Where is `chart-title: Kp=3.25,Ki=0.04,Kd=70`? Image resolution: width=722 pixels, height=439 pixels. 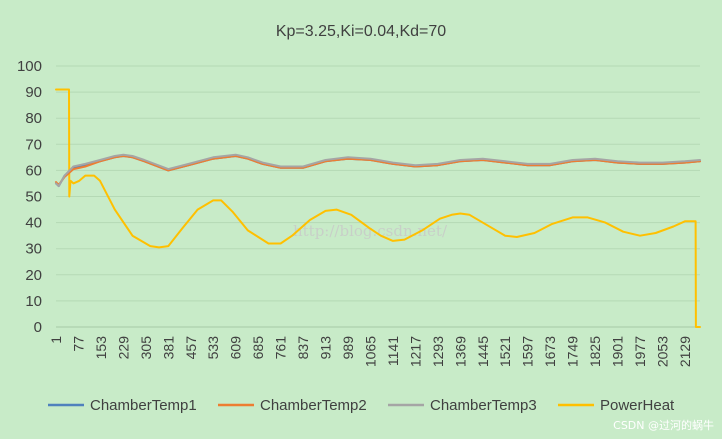
chart-title: Kp=3.25,Ki=0.04,Kd=70 is located at coordinates (361, 31).